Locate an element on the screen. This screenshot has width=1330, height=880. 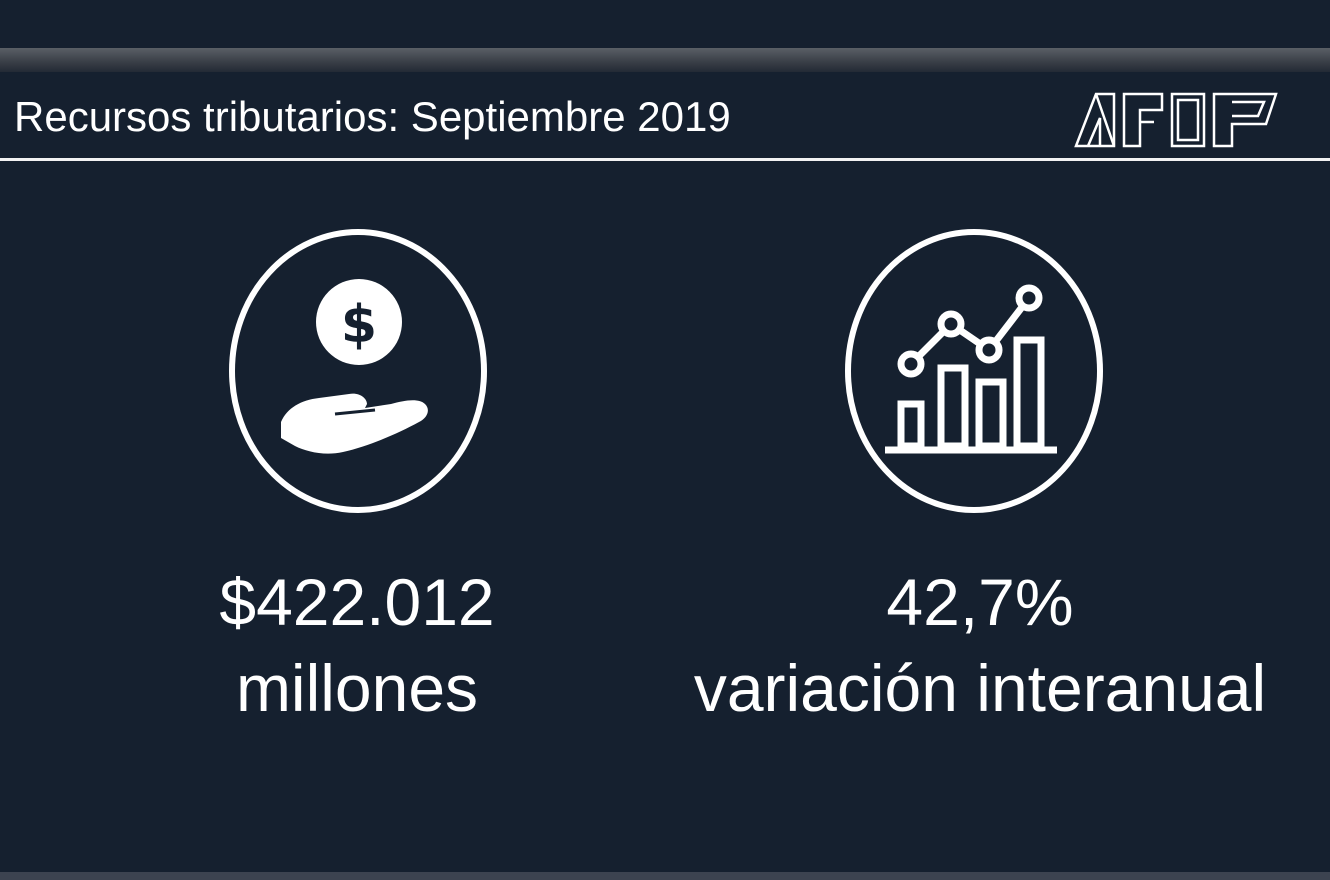
revenue-caption: millones is located at coordinates (357, 688).